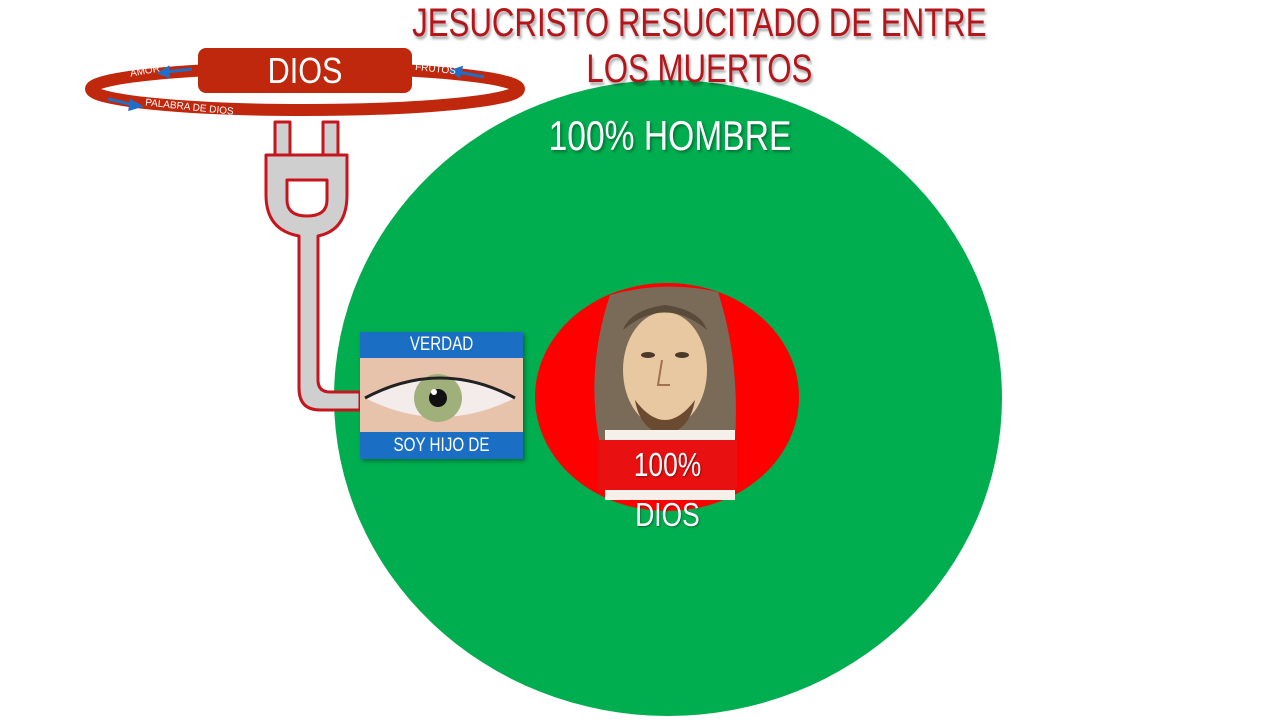 Image resolution: width=1280 pixels, height=720 pixels. I want to click on arrow-amor, so click(174, 72).